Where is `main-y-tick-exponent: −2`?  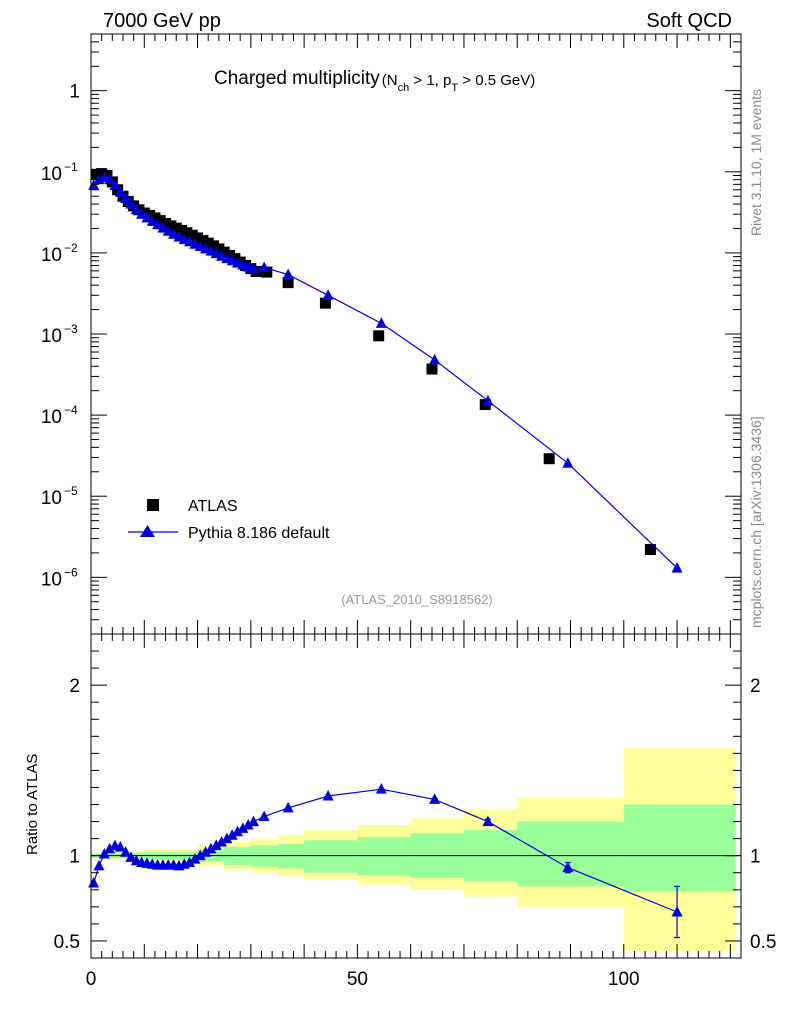 main-y-tick-exponent: −2 is located at coordinates (71, 248).